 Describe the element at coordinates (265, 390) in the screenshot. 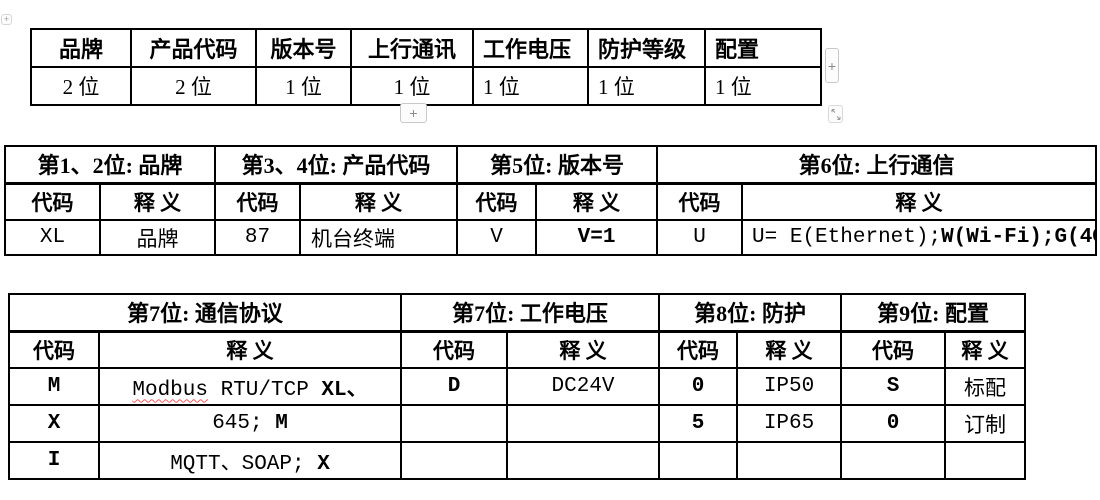

I see `protocol-desc-text: RTU/TCP` at that location.